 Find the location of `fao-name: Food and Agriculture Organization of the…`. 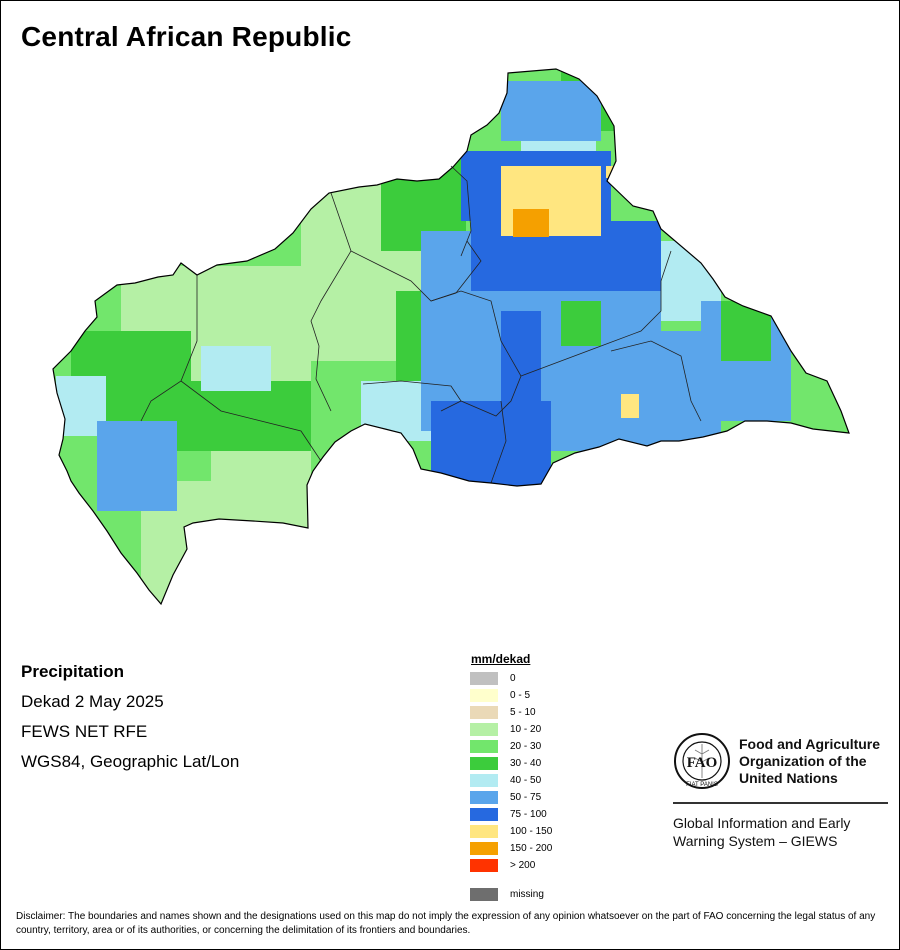

fao-name: Food and Agriculture Organization of the… is located at coordinates (809, 761).